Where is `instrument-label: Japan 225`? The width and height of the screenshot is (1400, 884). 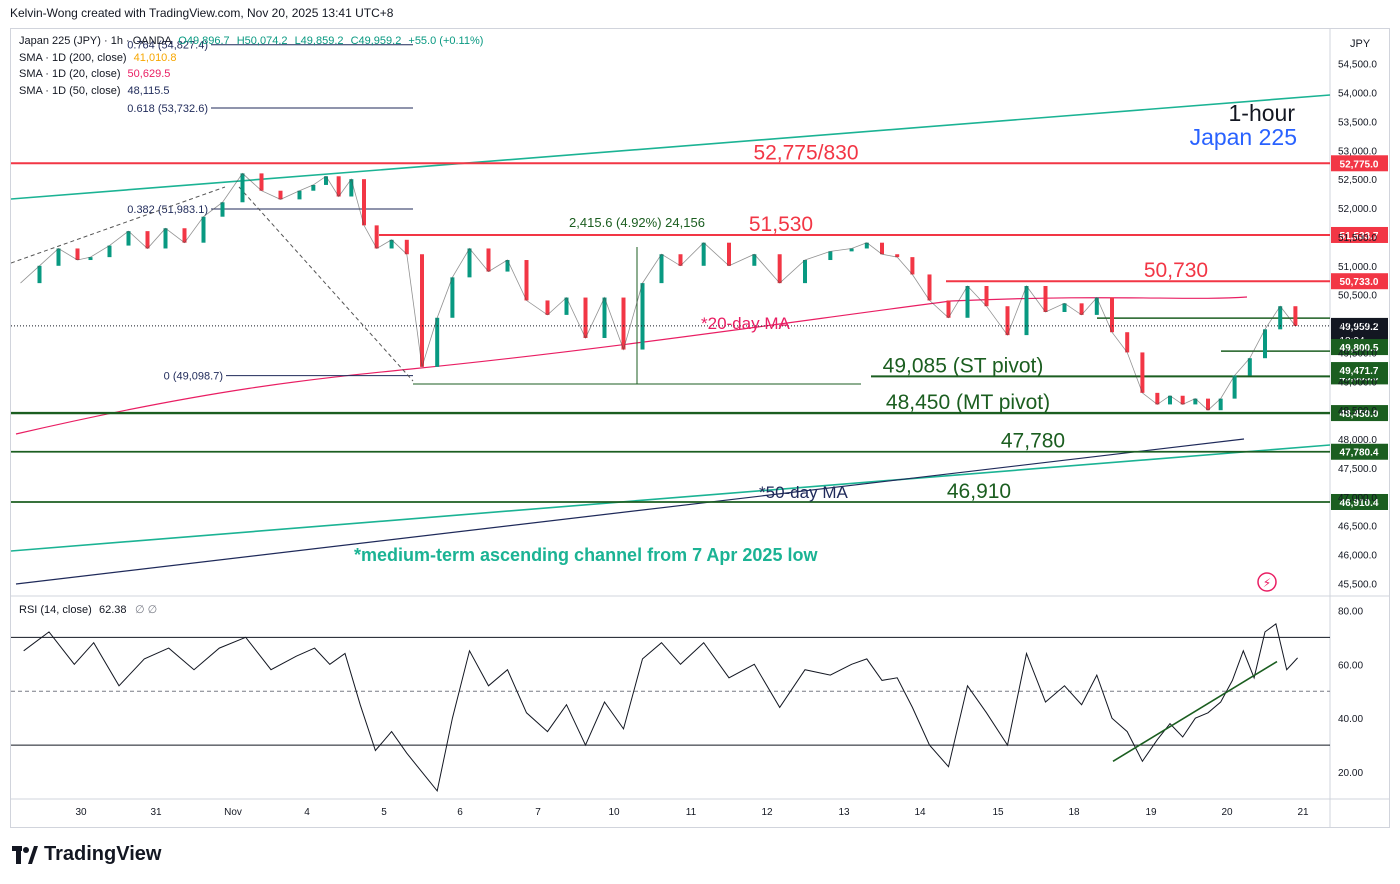 instrument-label: Japan 225 is located at coordinates (1243, 137).